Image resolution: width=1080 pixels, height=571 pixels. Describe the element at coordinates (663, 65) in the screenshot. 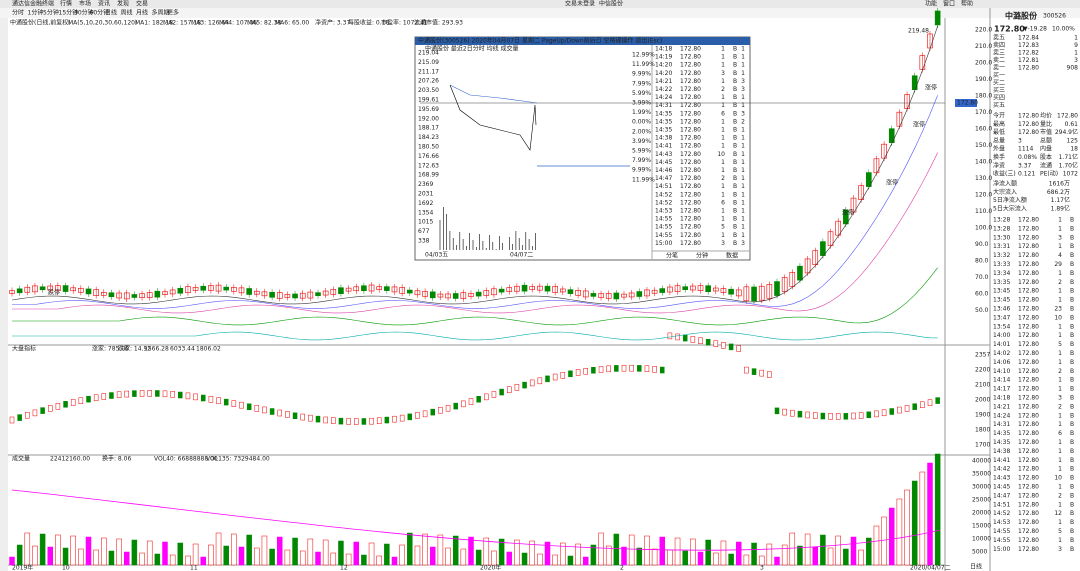

I see `trade-cell: 14:20` at that location.